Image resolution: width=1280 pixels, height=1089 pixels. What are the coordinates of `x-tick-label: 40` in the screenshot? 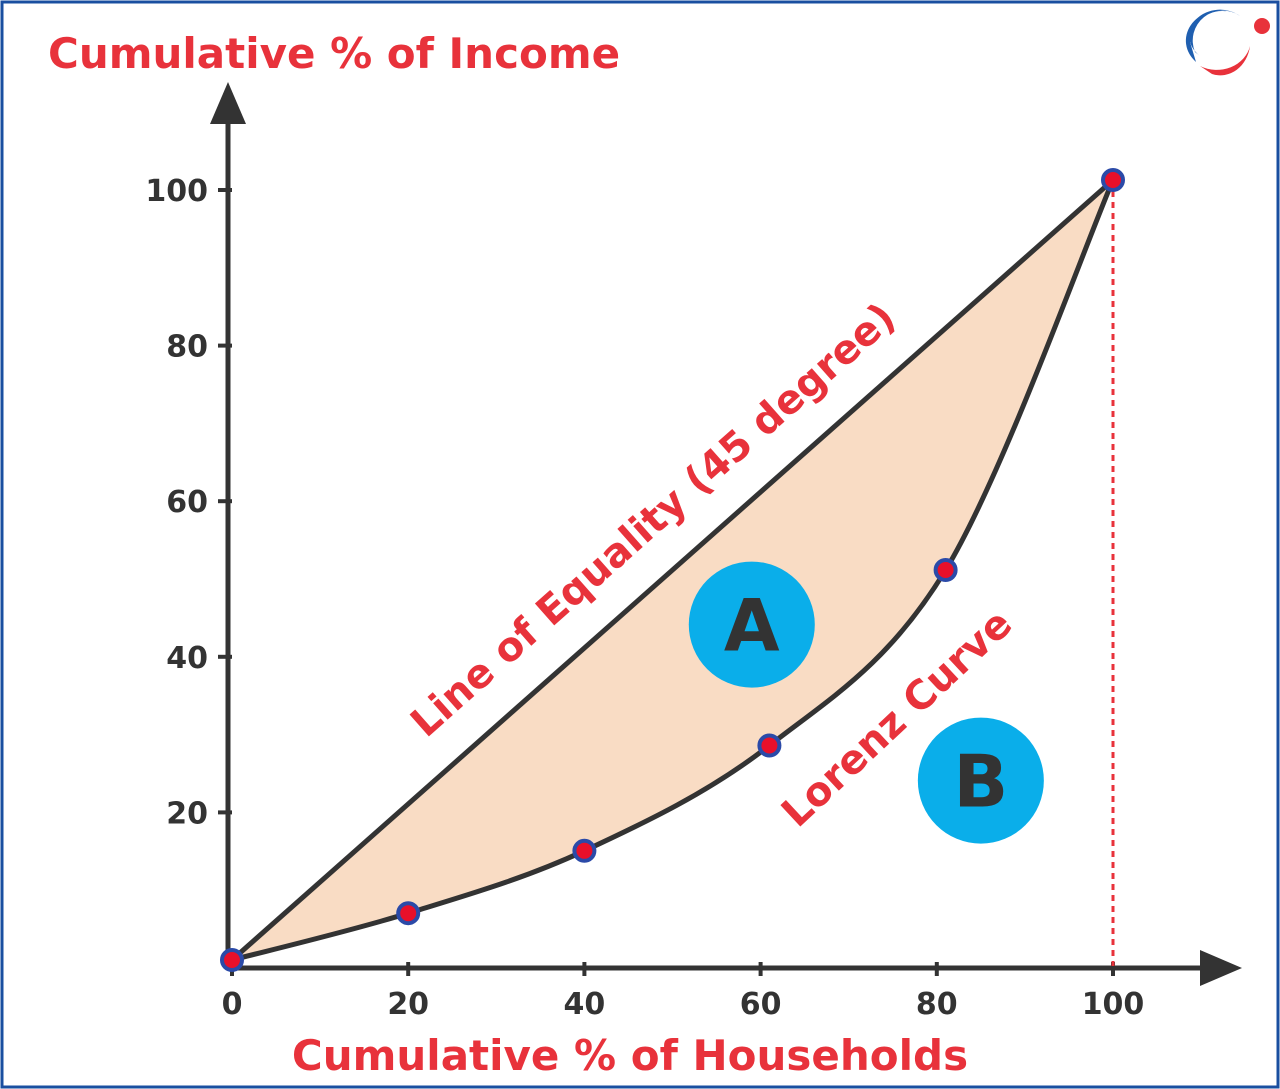 It's located at (585, 1004).